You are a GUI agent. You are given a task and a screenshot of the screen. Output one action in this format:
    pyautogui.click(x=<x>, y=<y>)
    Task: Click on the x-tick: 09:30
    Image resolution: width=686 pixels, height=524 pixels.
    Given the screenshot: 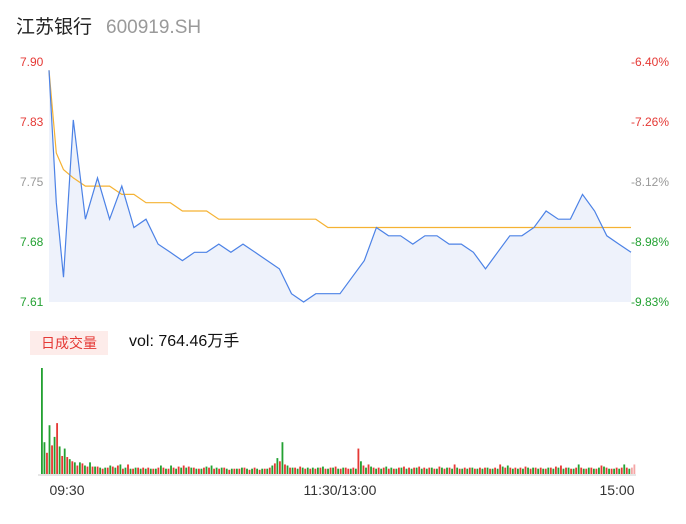 What is the action you would take?
    pyautogui.click(x=66, y=490)
    